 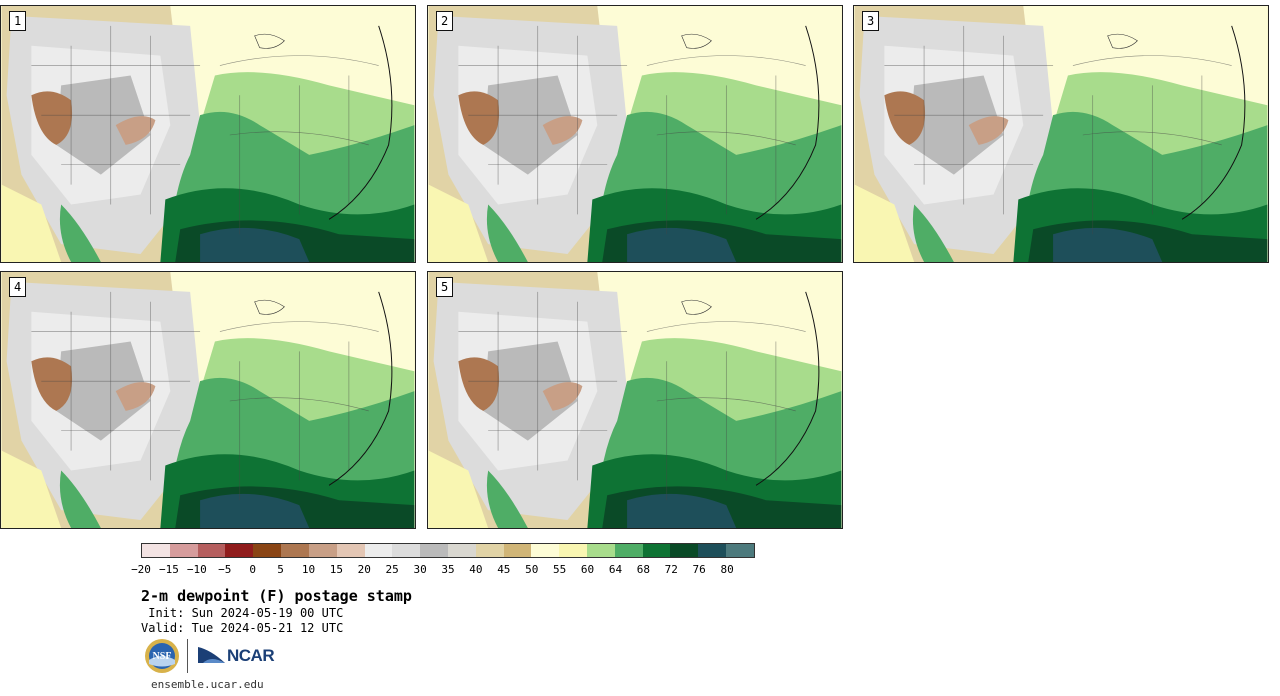 I want to click on colorbar-tick-label: 72, so click(x=671, y=569).